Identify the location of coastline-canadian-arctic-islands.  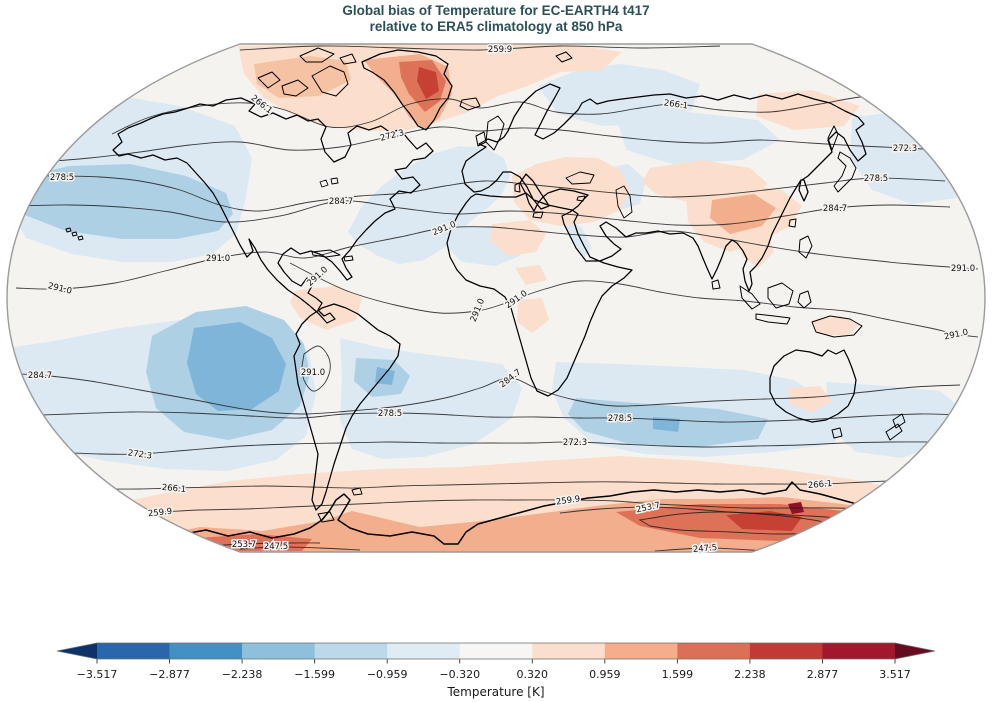
(307, 72).